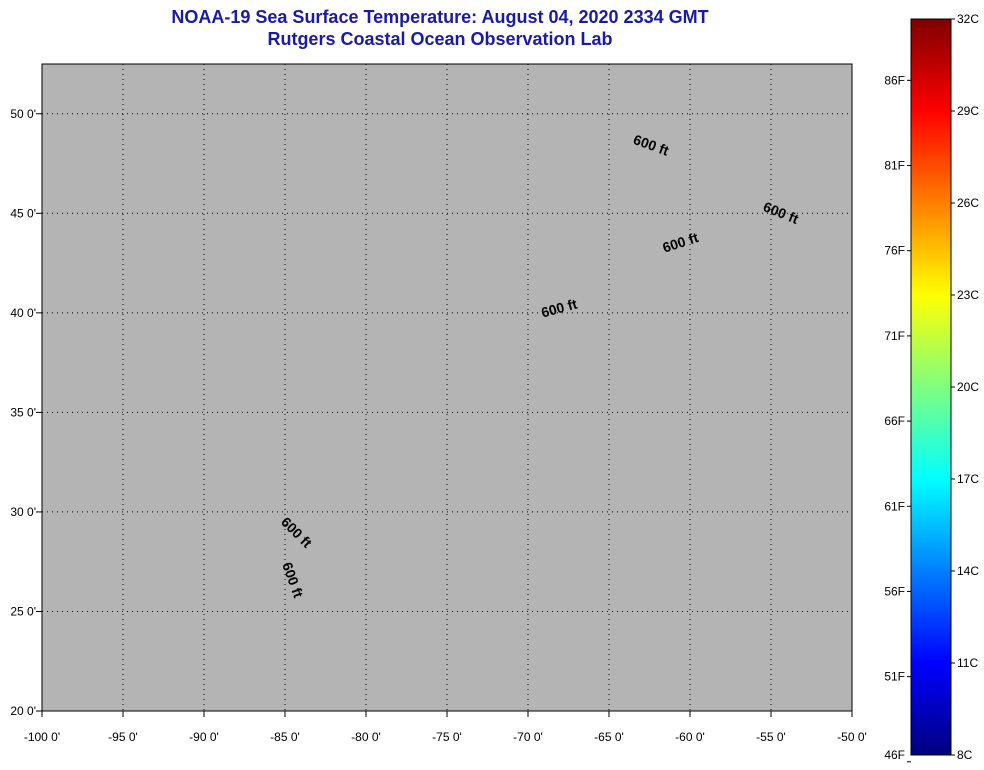 The height and width of the screenshot is (770, 984). Describe the element at coordinates (931, 387) in the screenshot. I see `colorbar` at that location.